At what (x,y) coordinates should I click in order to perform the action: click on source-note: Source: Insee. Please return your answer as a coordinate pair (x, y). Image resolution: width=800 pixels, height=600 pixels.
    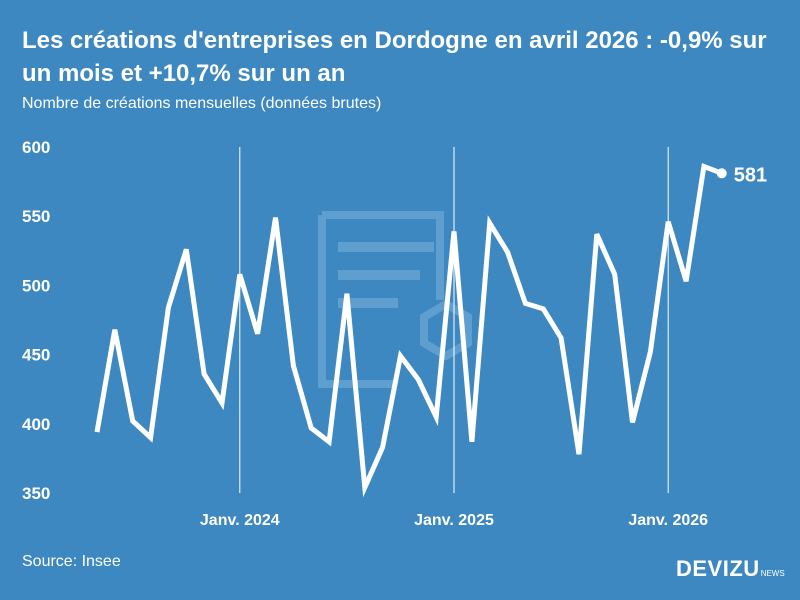
    Looking at the image, I should click on (71, 561).